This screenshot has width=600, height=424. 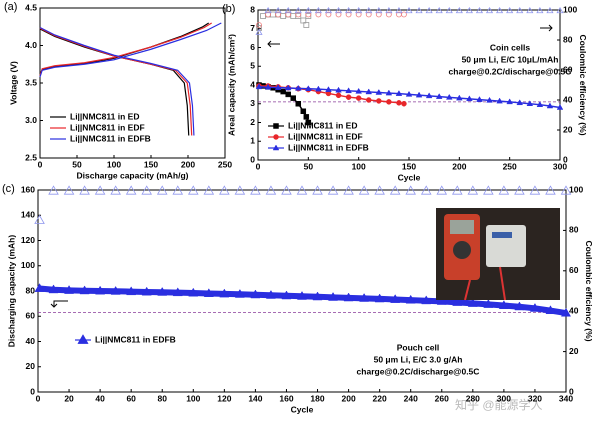 I want to click on y2-tick-label: 80, so click(x=568, y=39).